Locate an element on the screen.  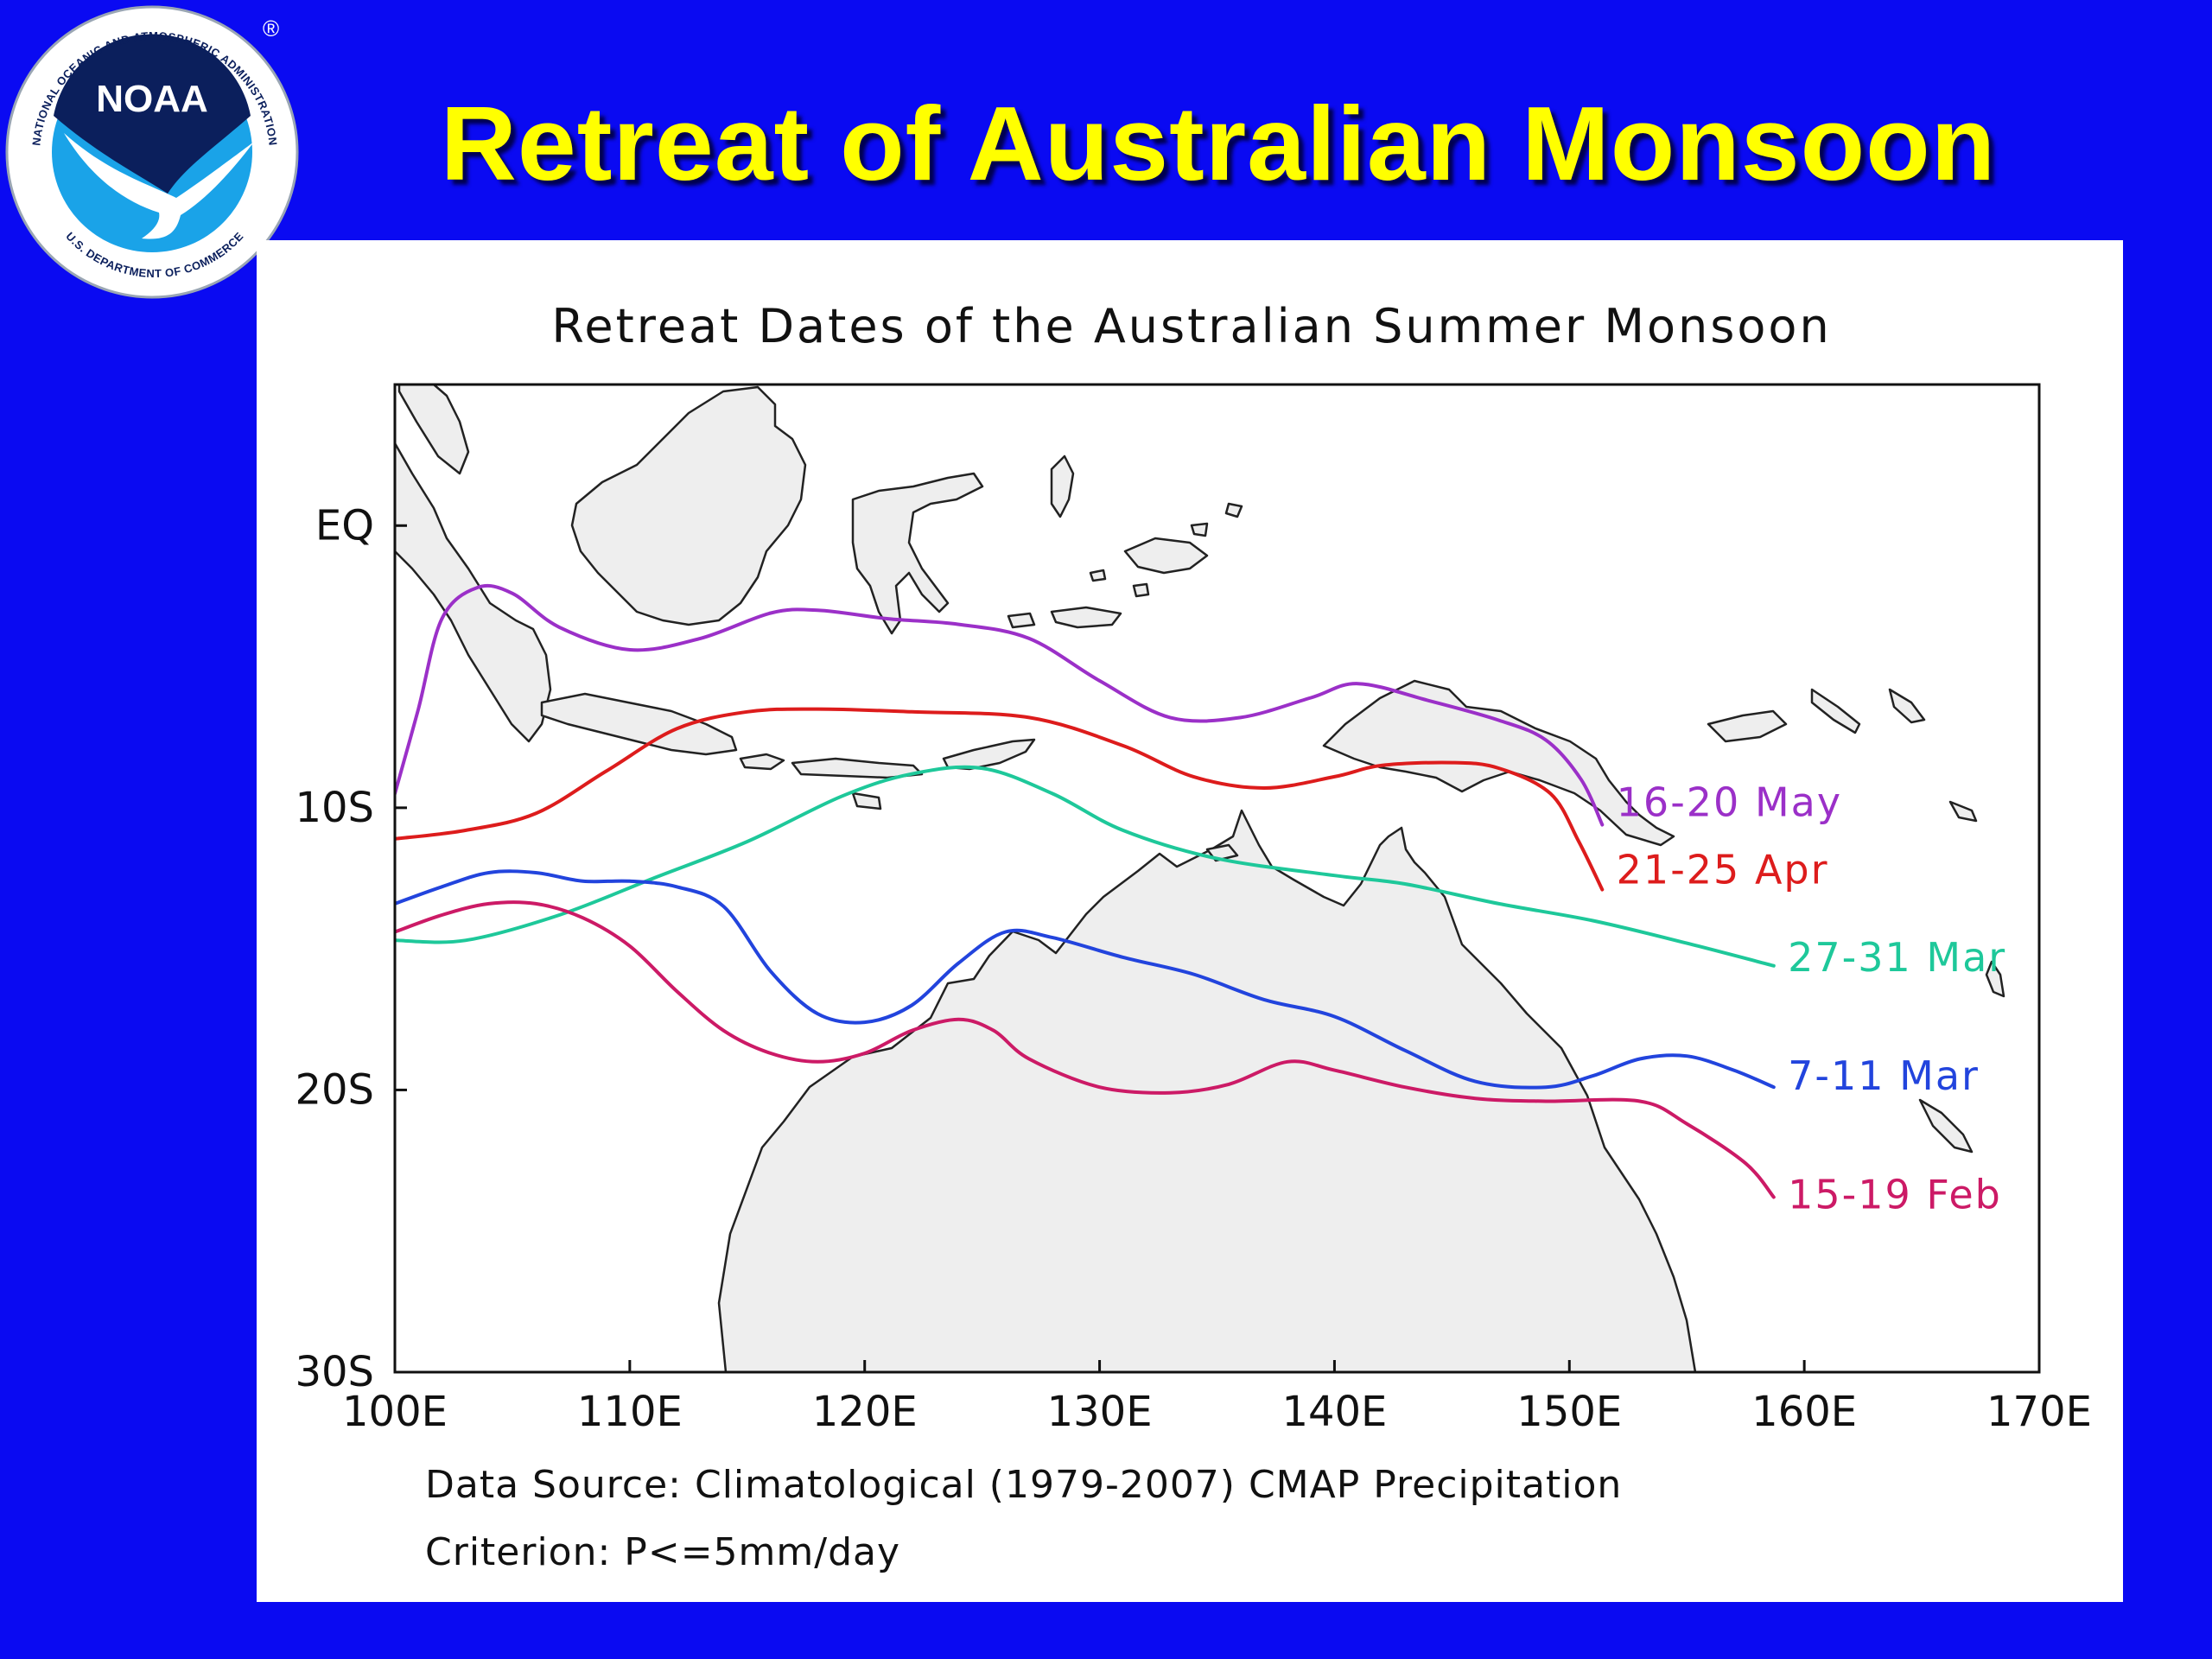
x-tick-label-0: 100E is located at coordinates (395, 1412).